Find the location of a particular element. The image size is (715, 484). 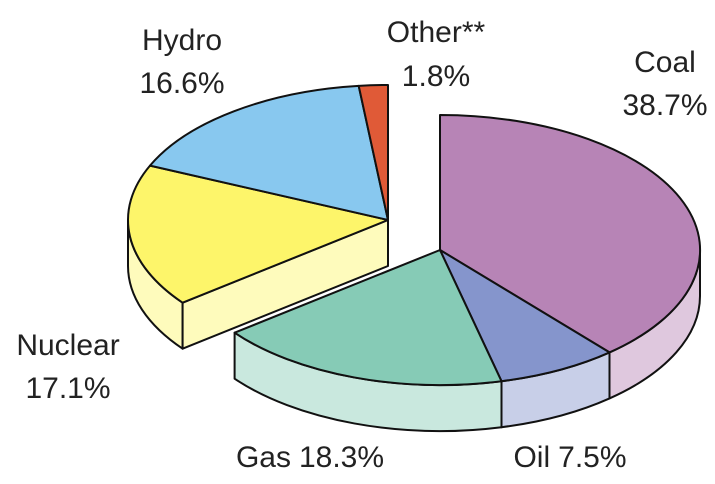

slice-label: Gas 18.3% is located at coordinates (310, 457).